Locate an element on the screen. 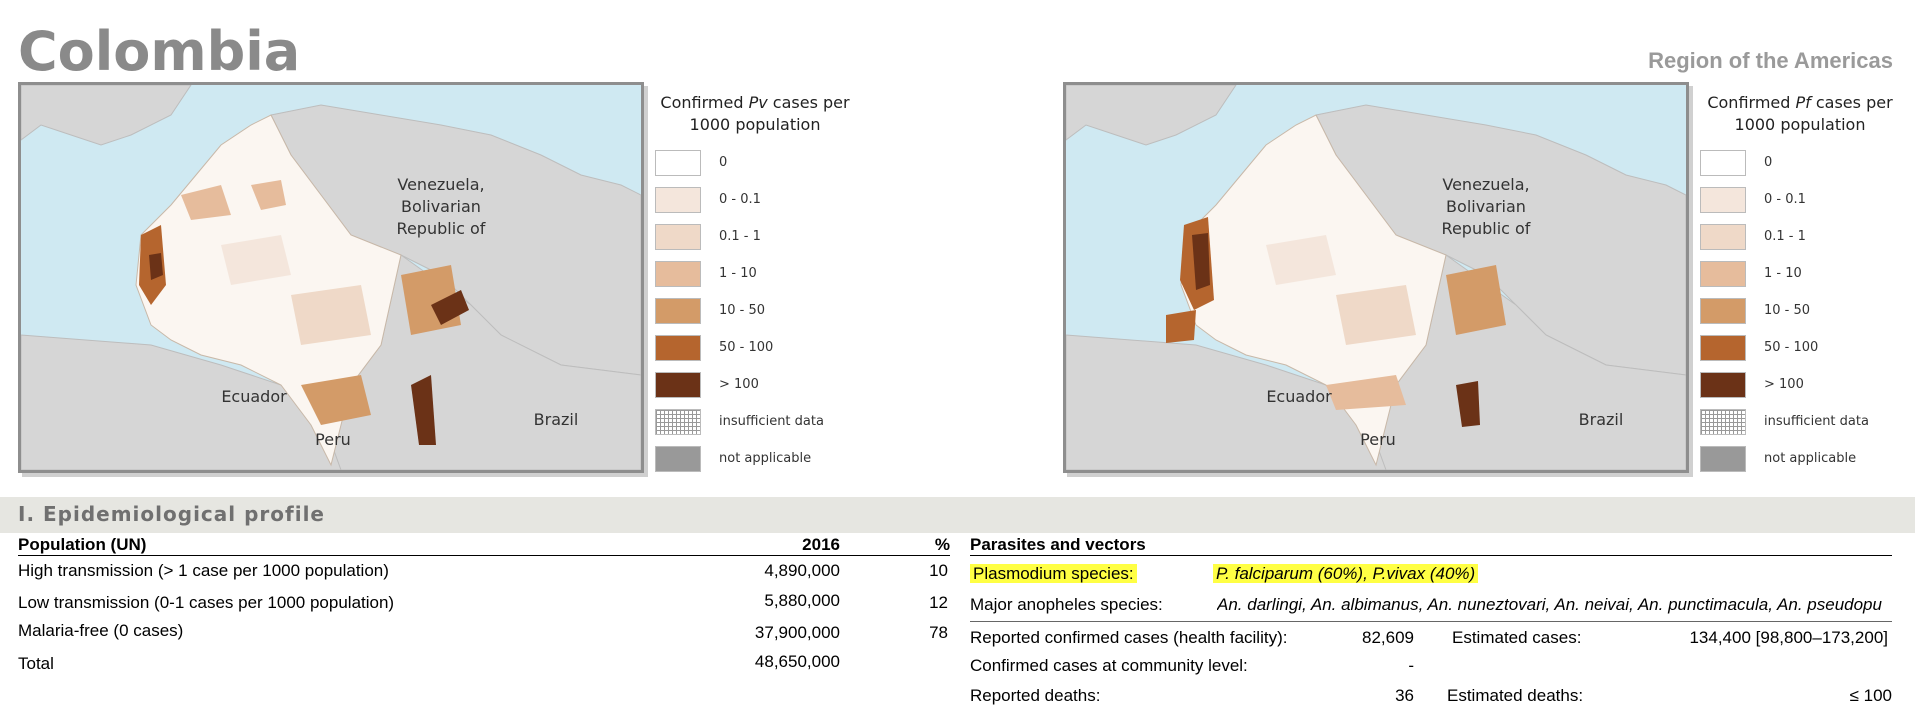 Image resolution: width=1915 pixels, height=712 pixels. estimate-value: 134,400 [98,800–173,200] is located at coordinates (1788, 637).